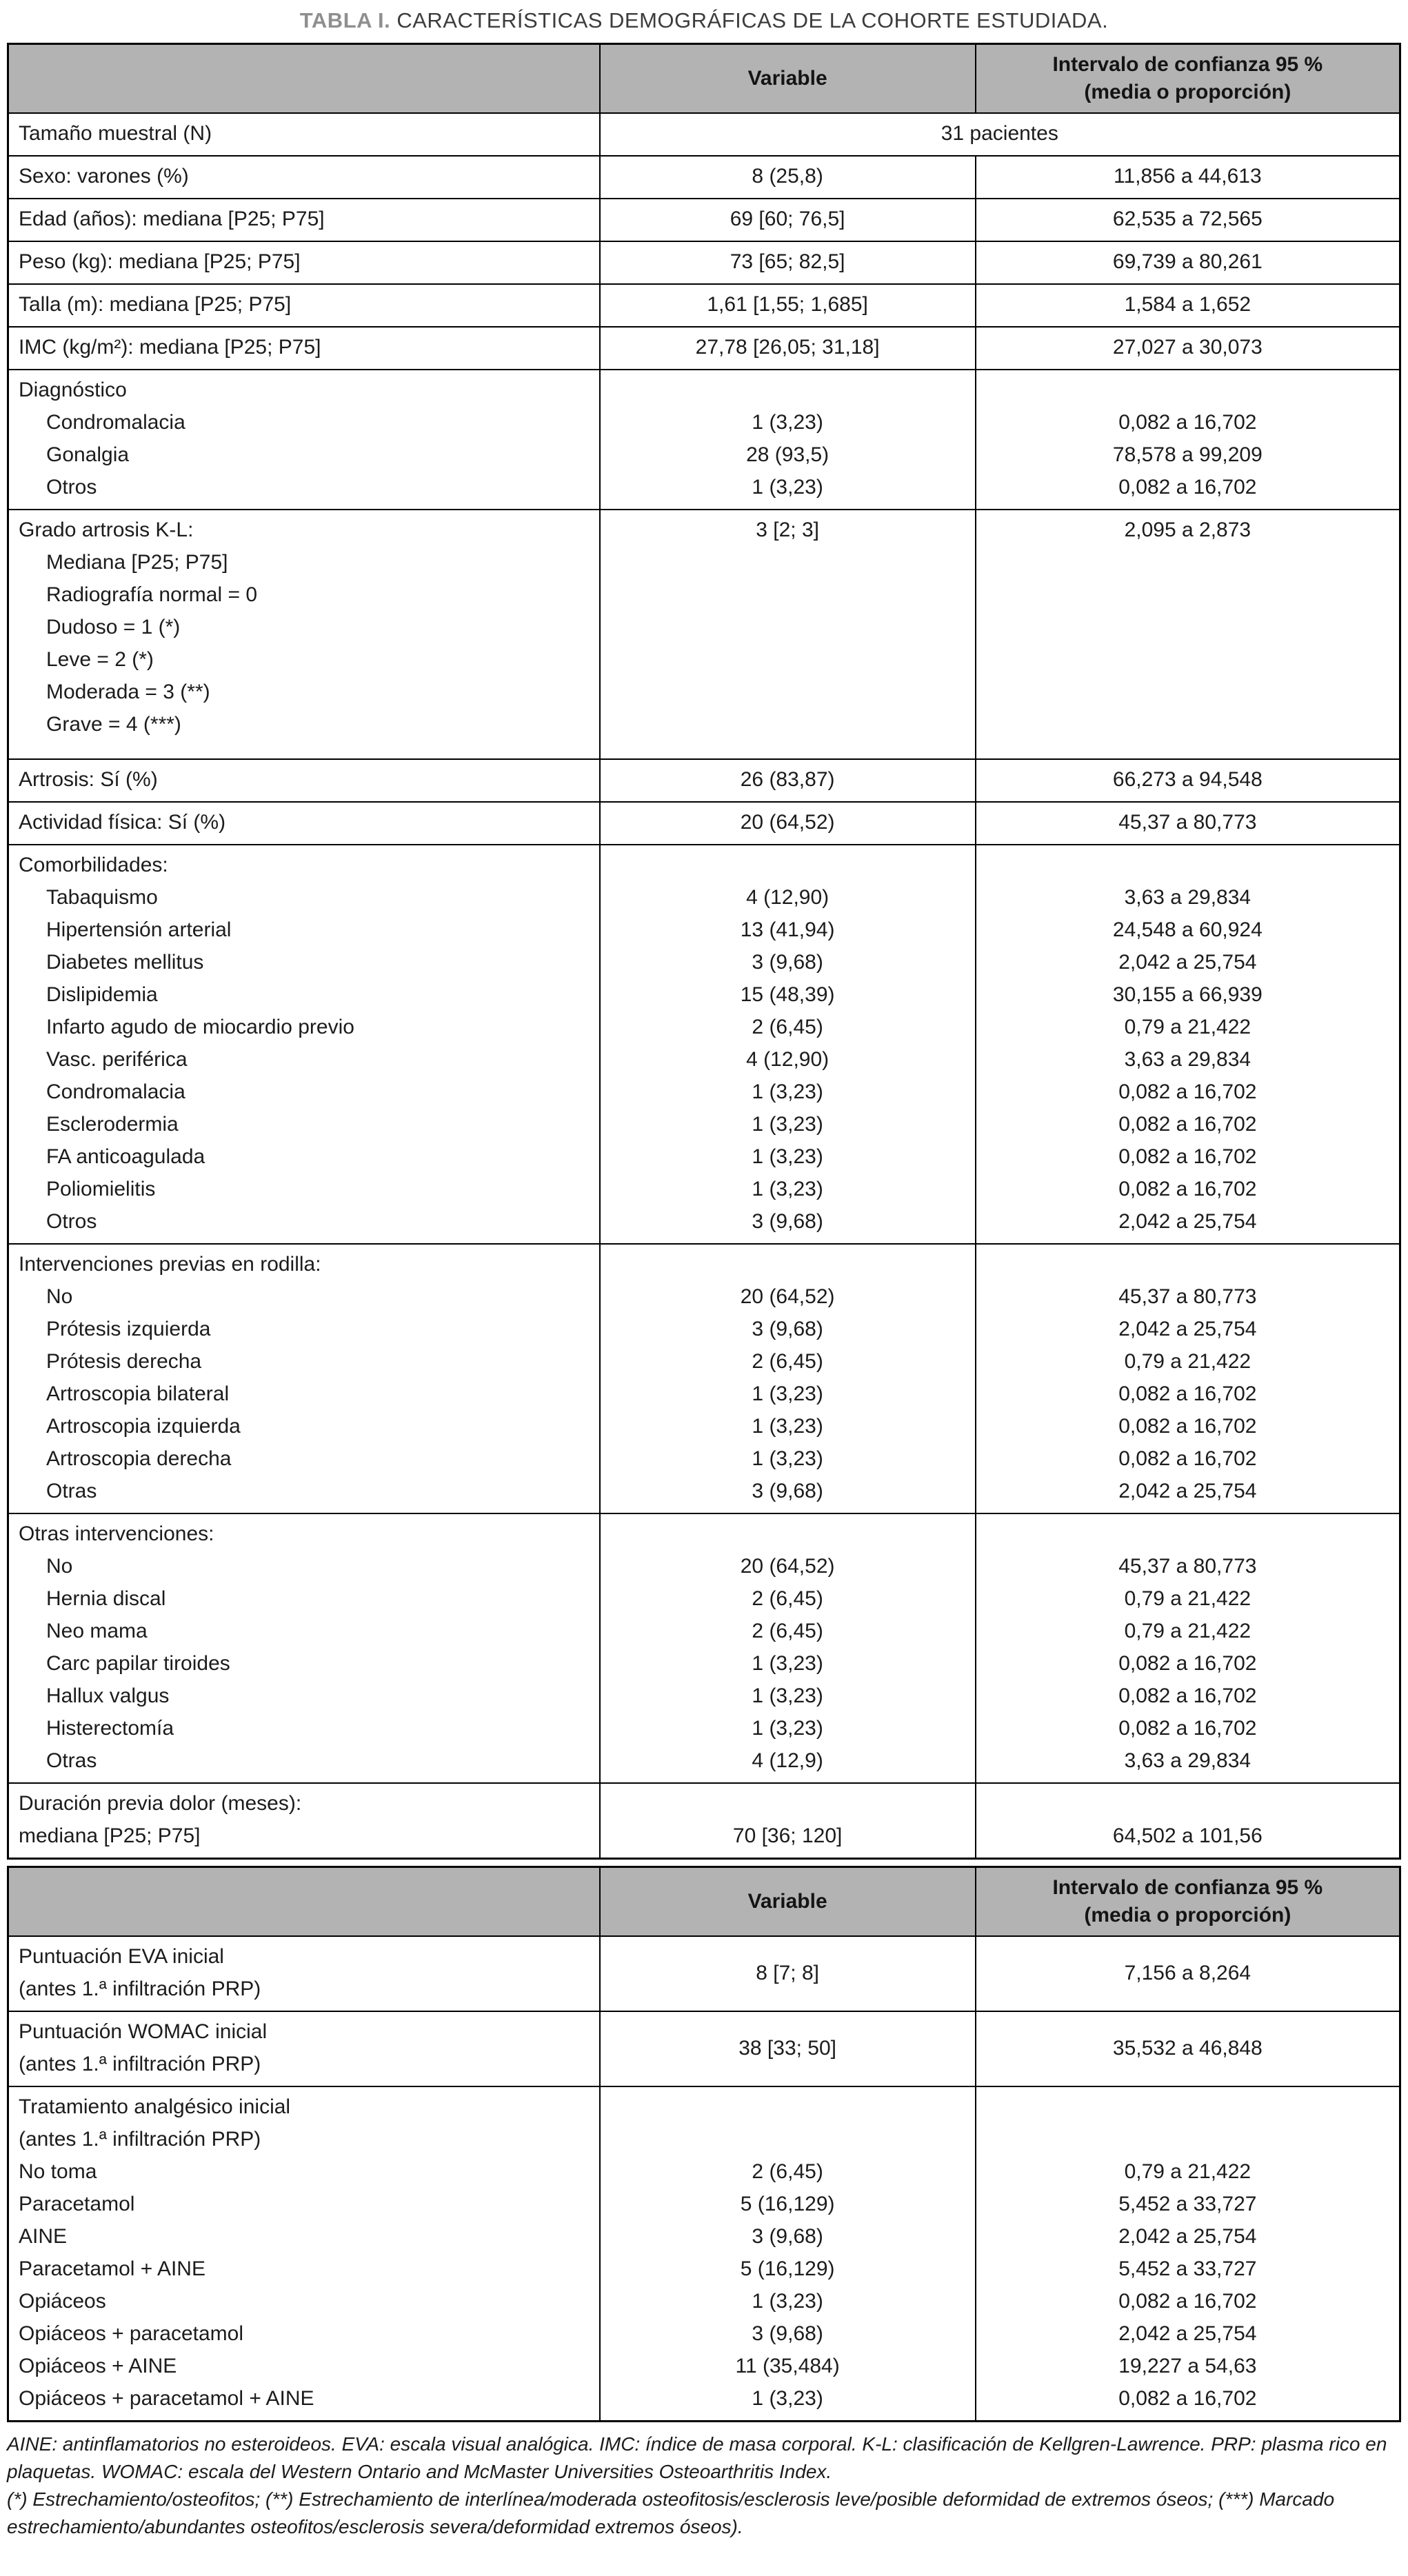 The width and height of the screenshot is (1408, 2576). Describe the element at coordinates (1187, 1566) in the screenshot. I see `ci-line: 45,37 a 80,773` at that location.